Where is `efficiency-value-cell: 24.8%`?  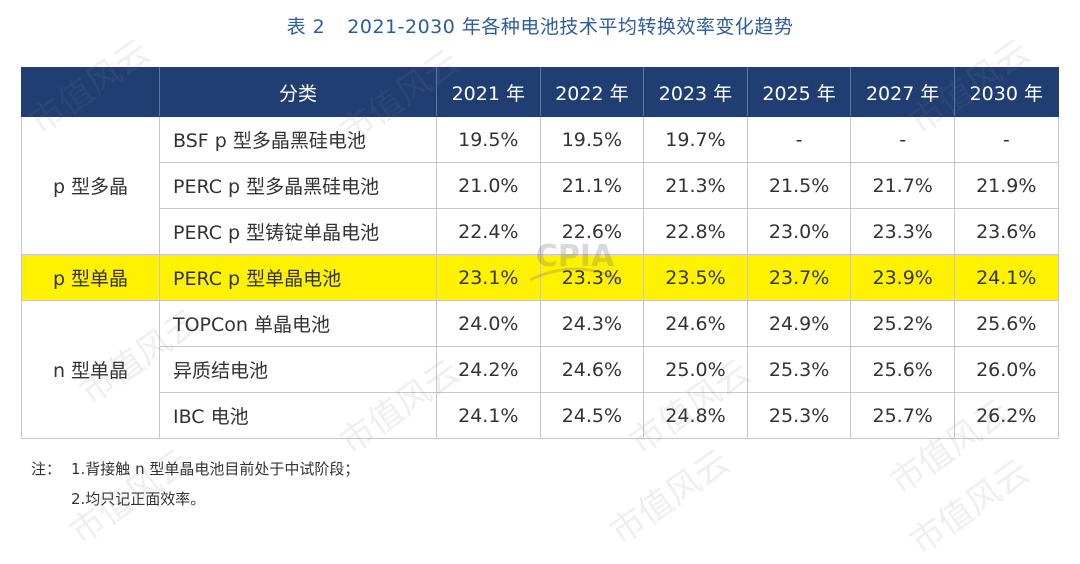 efficiency-value-cell: 24.8% is located at coordinates (695, 415).